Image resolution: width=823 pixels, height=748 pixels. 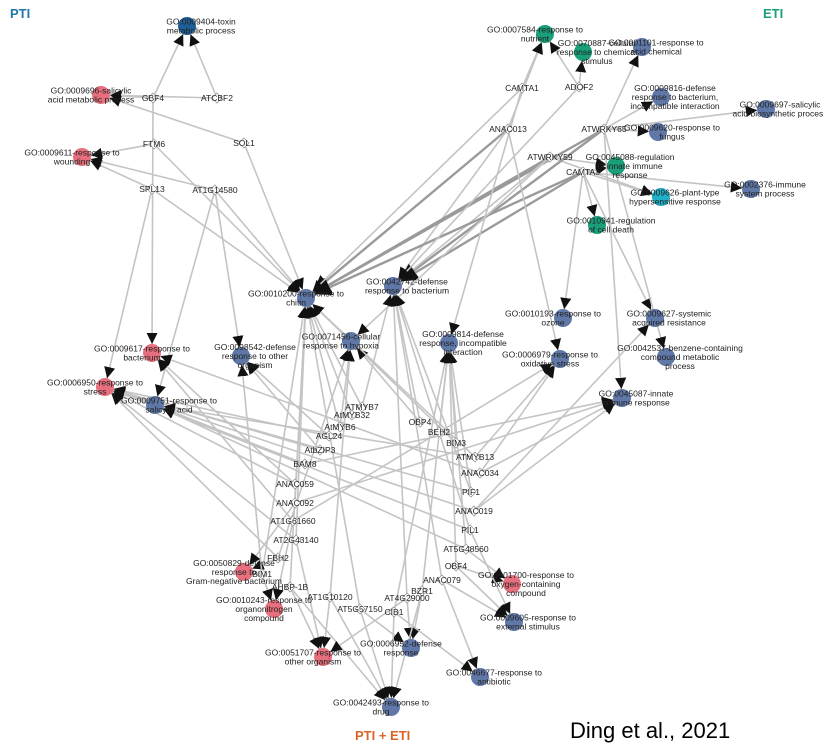 I want to click on tf-node-atwrky65, so click(x=604, y=129).